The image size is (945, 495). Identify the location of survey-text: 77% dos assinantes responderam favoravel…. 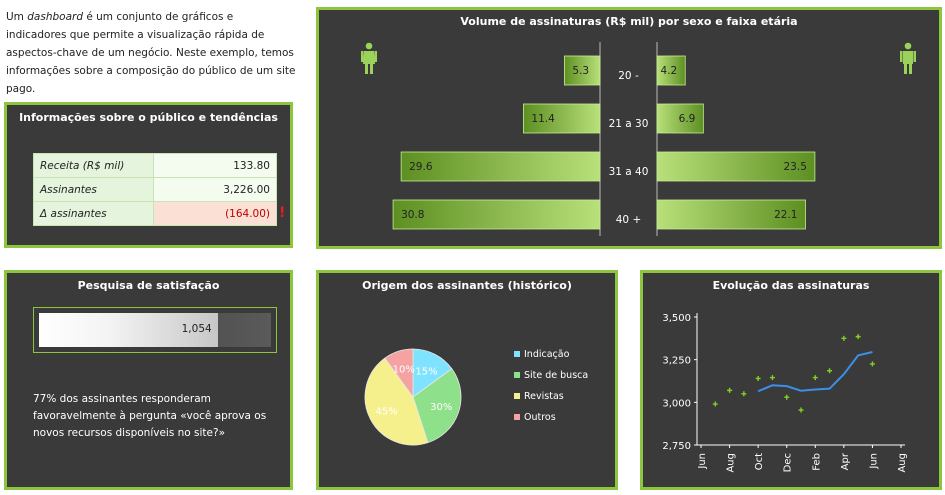
(150, 416).